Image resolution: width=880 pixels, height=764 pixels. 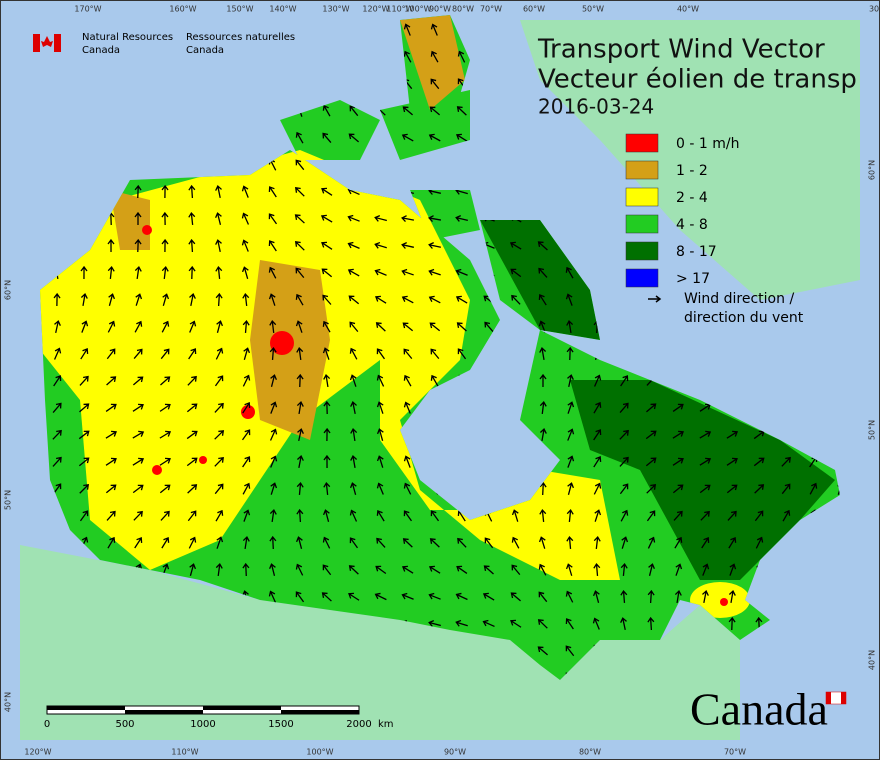 I want to click on graticule-label: 90°W, so click(x=455, y=752).